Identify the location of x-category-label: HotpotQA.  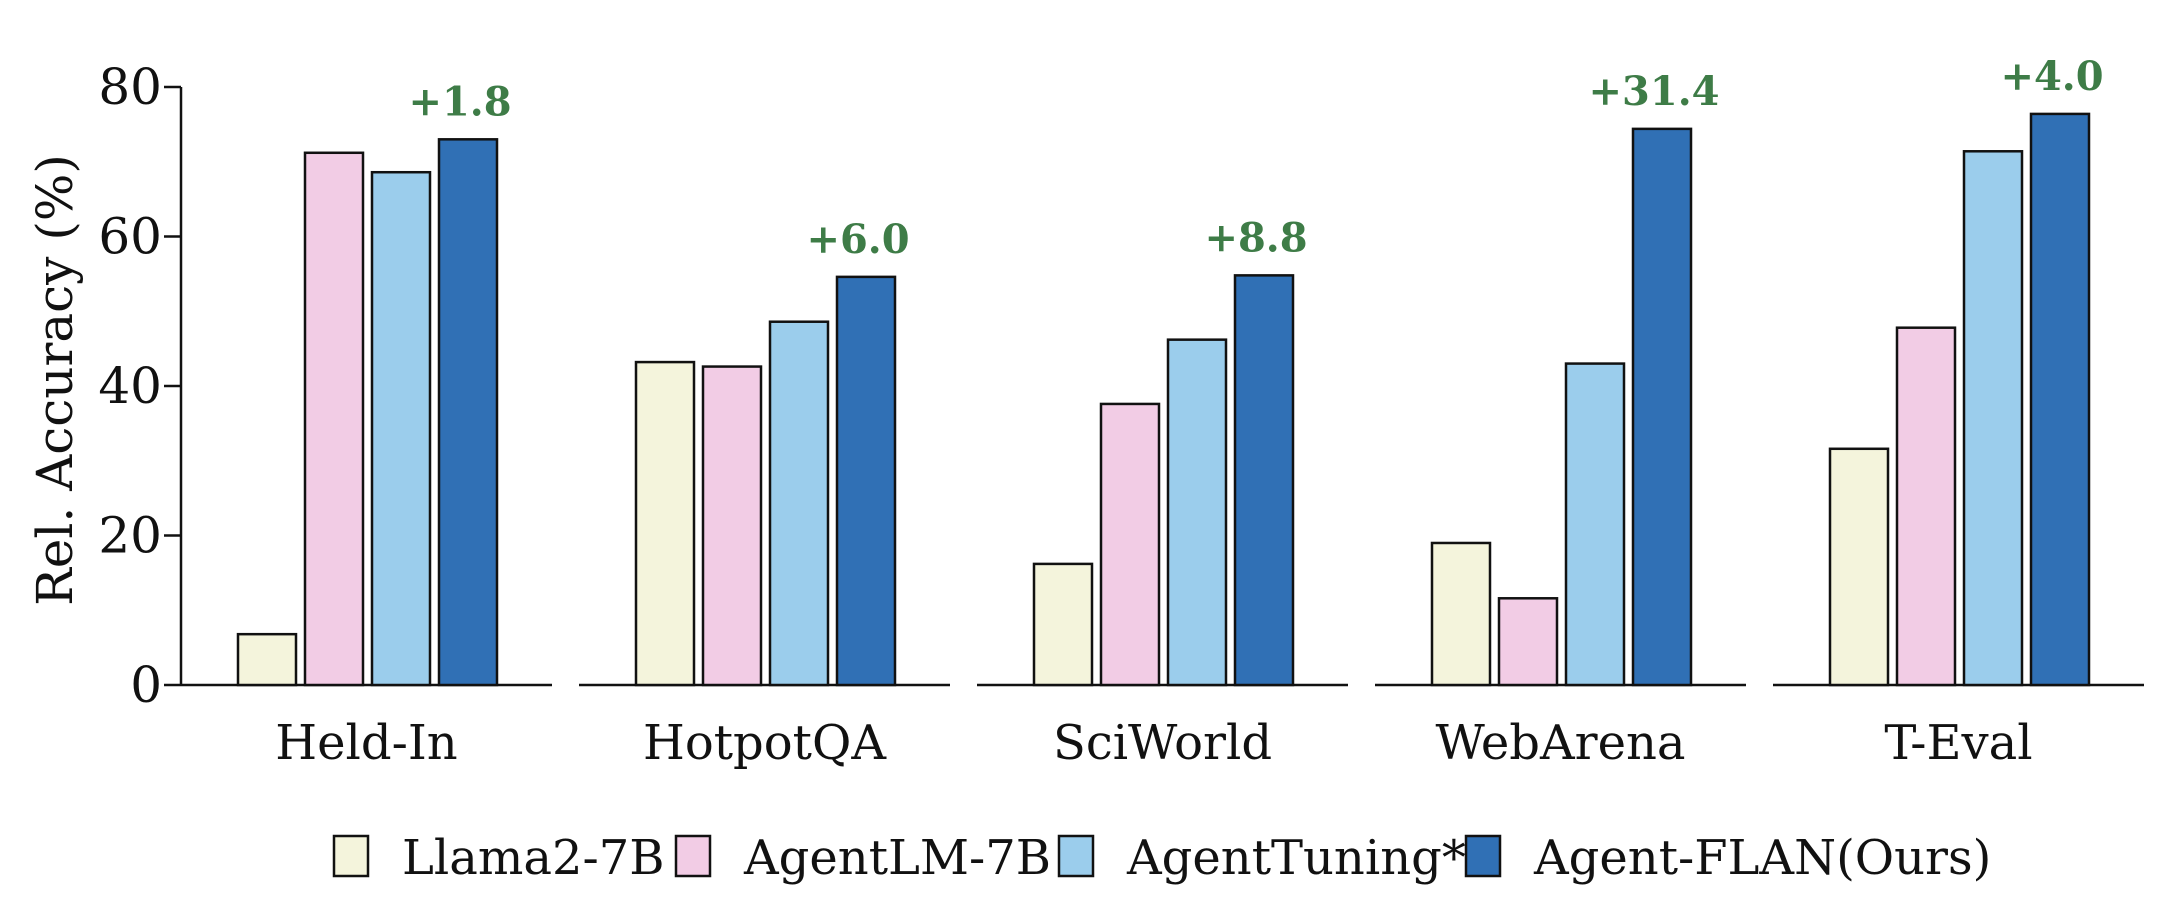
(765, 743).